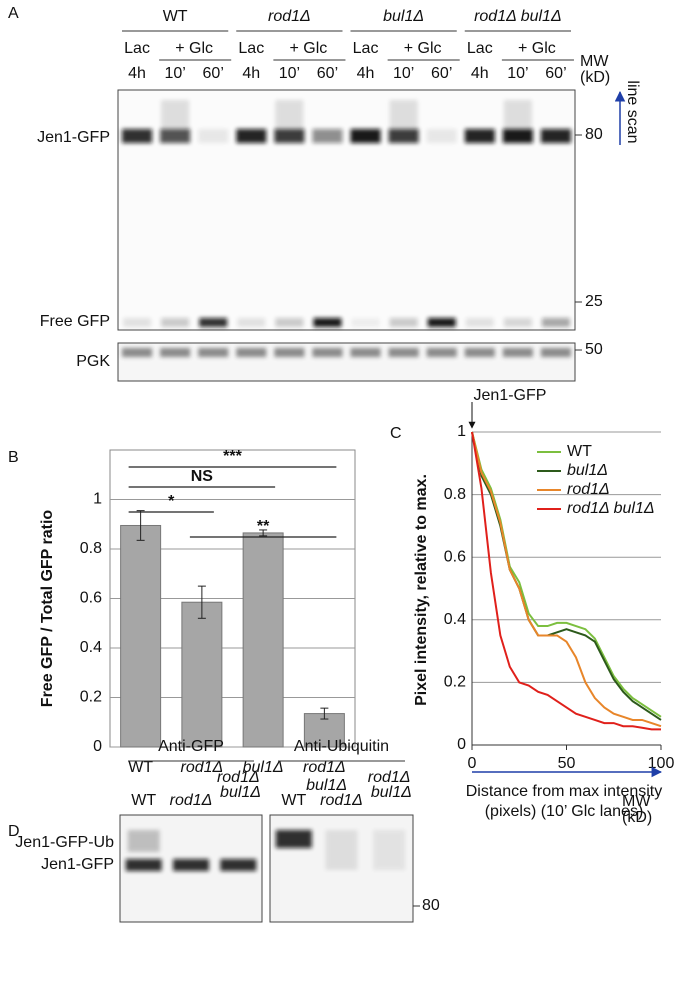 The height and width of the screenshot is (982, 684). Describe the element at coordinates (594, 134) in the screenshot. I see `marker-label: 80` at that location.